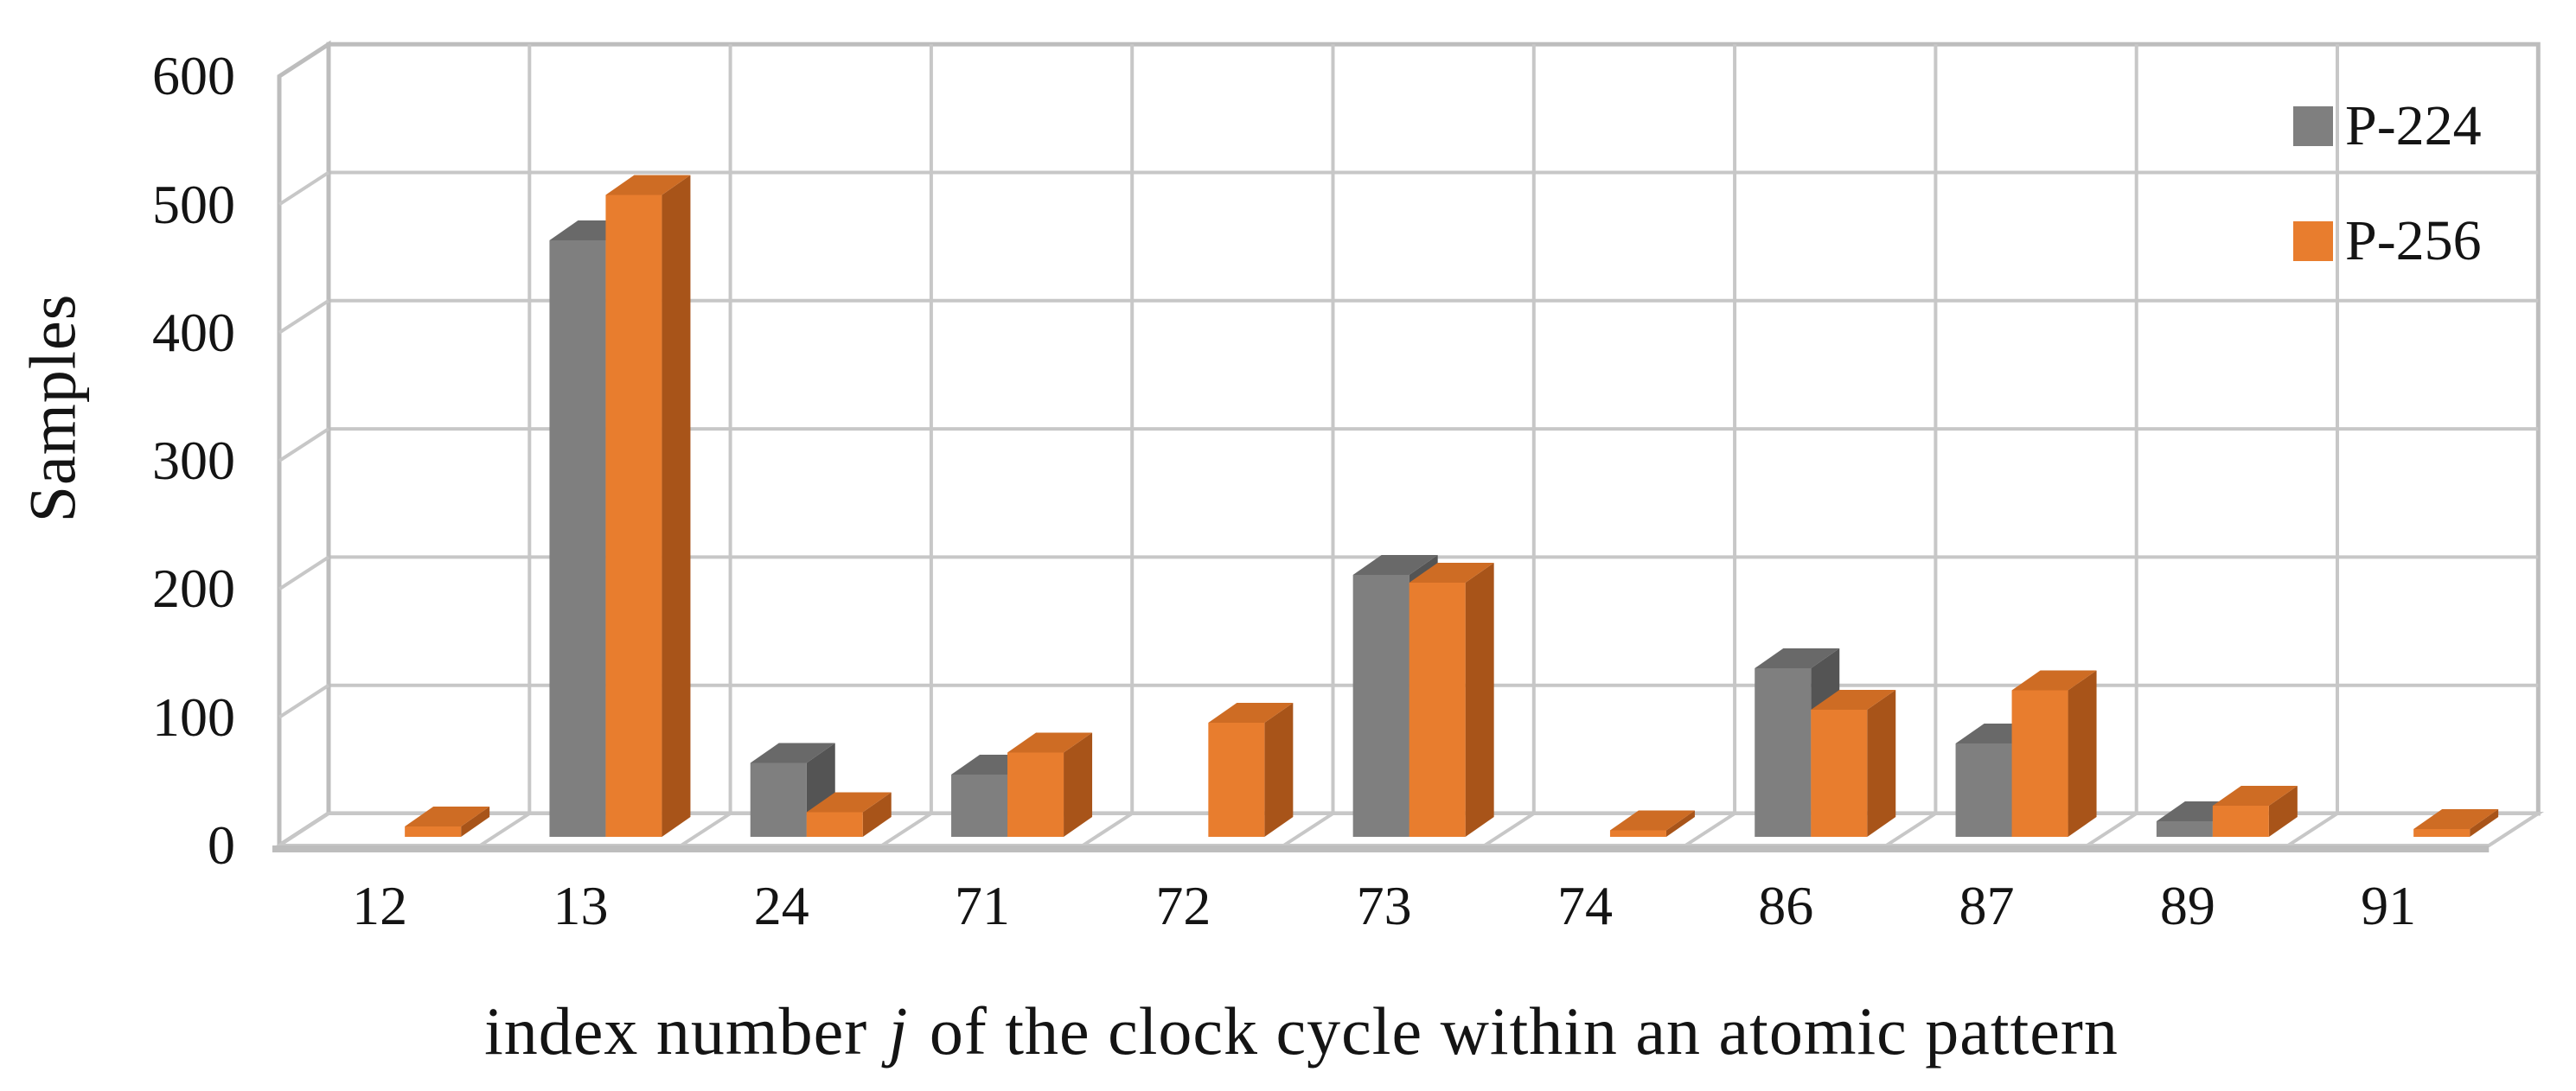  I want to click on y-tick-label-100: 100, so click(193, 717).